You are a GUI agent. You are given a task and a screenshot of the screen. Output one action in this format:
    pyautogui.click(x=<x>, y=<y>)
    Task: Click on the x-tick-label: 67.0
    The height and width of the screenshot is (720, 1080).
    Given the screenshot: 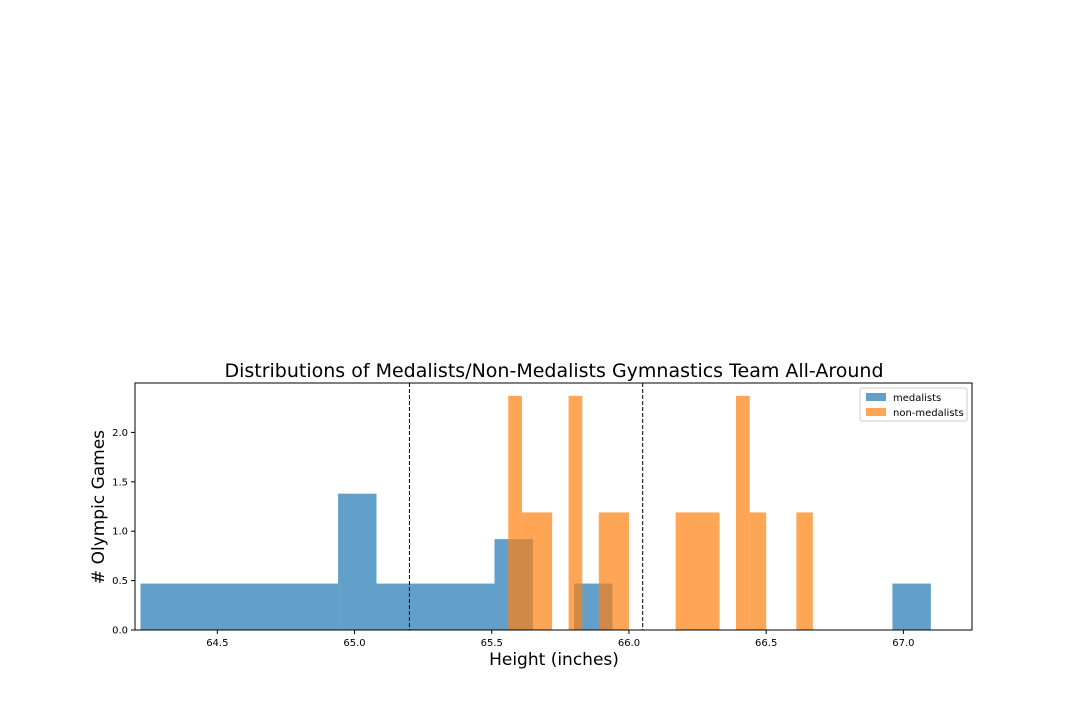 What is the action you would take?
    pyautogui.click(x=903, y=643)
    